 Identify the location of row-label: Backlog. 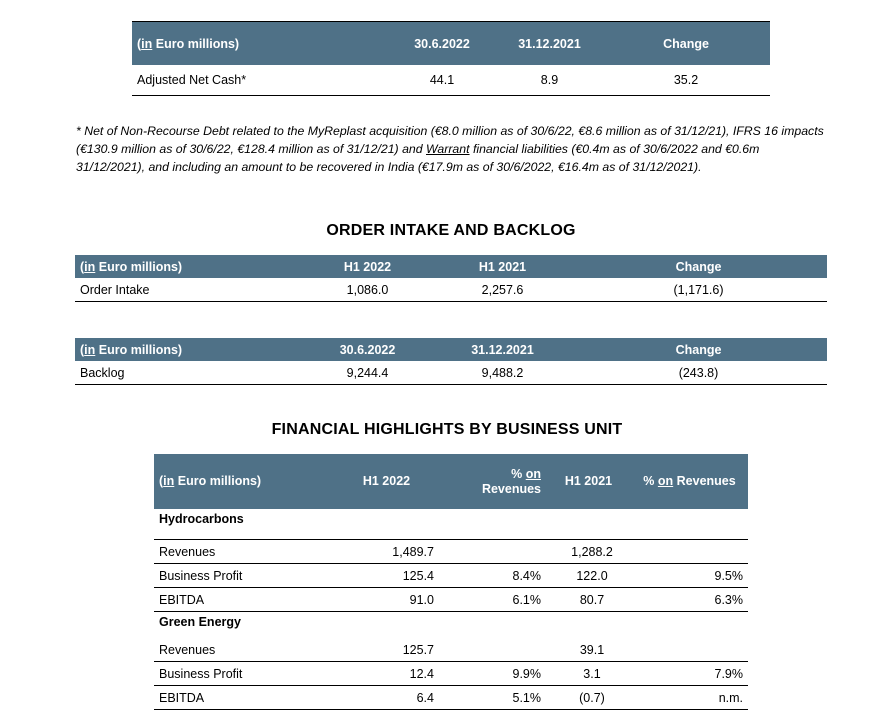
(187, 373).